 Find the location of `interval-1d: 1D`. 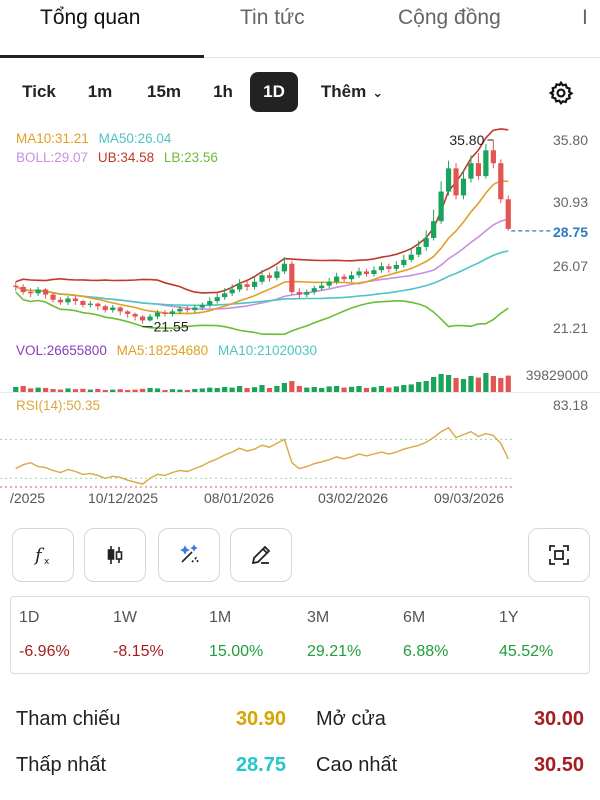

interval-1d: 1D is located at coordinates (274, 92).